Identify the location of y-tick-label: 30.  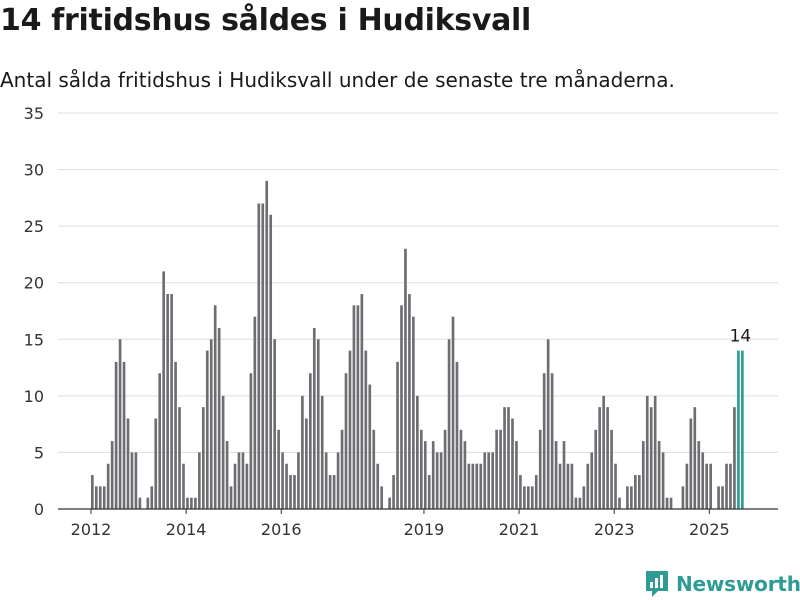
(34, 170).